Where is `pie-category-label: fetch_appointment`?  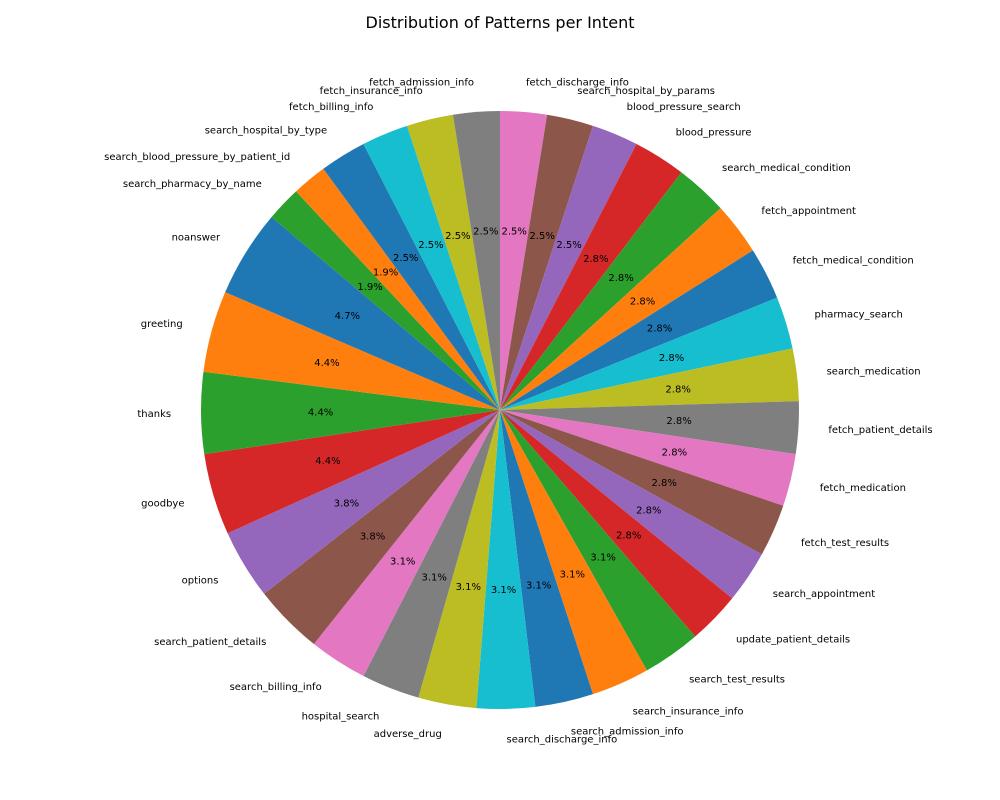
pie-category-label: fetch_appointment is located at coordinates (808, 211).